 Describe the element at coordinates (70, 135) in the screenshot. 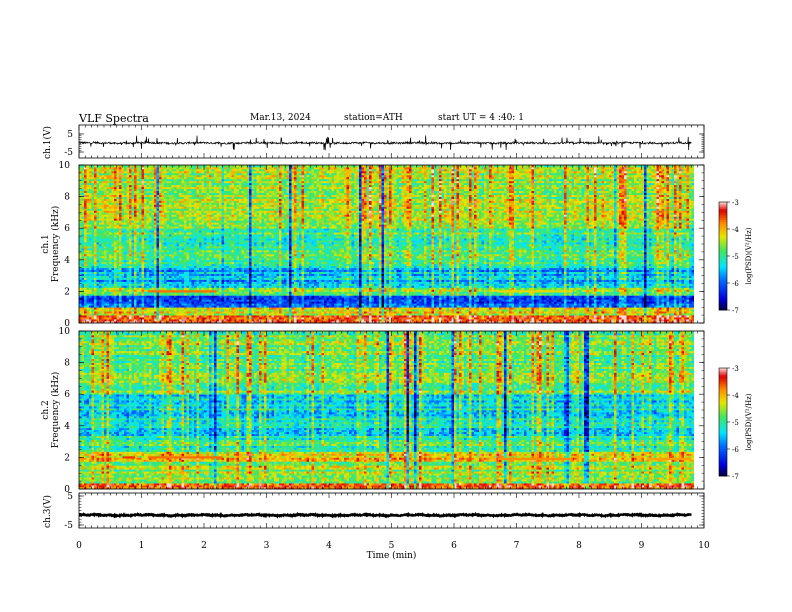

I see `y-tick-label: 5` at that location.